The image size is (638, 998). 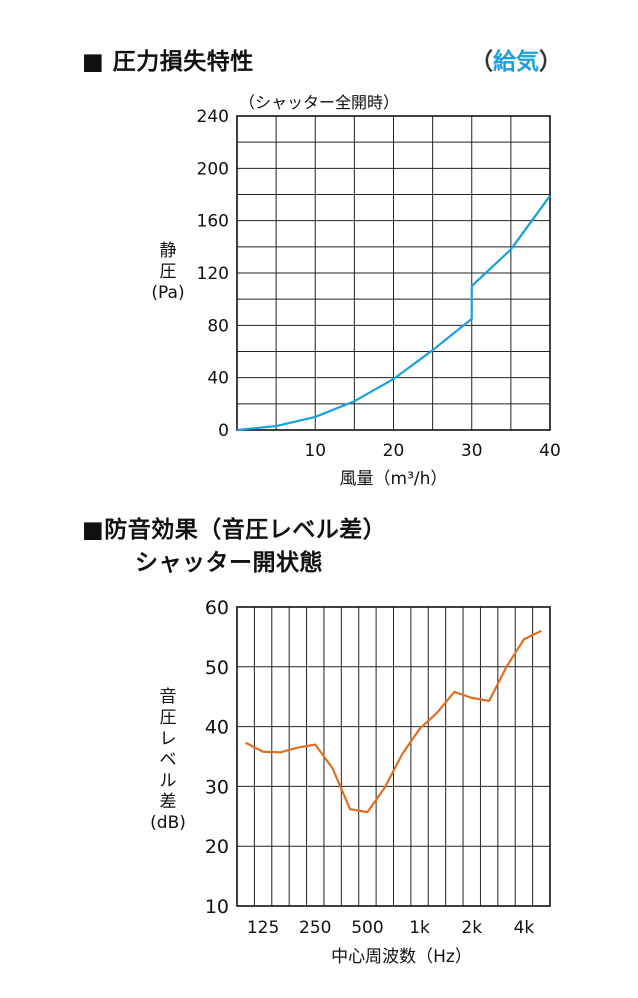 I want to click on supply-air-tag: （給気）, so click(x=516, y=59).